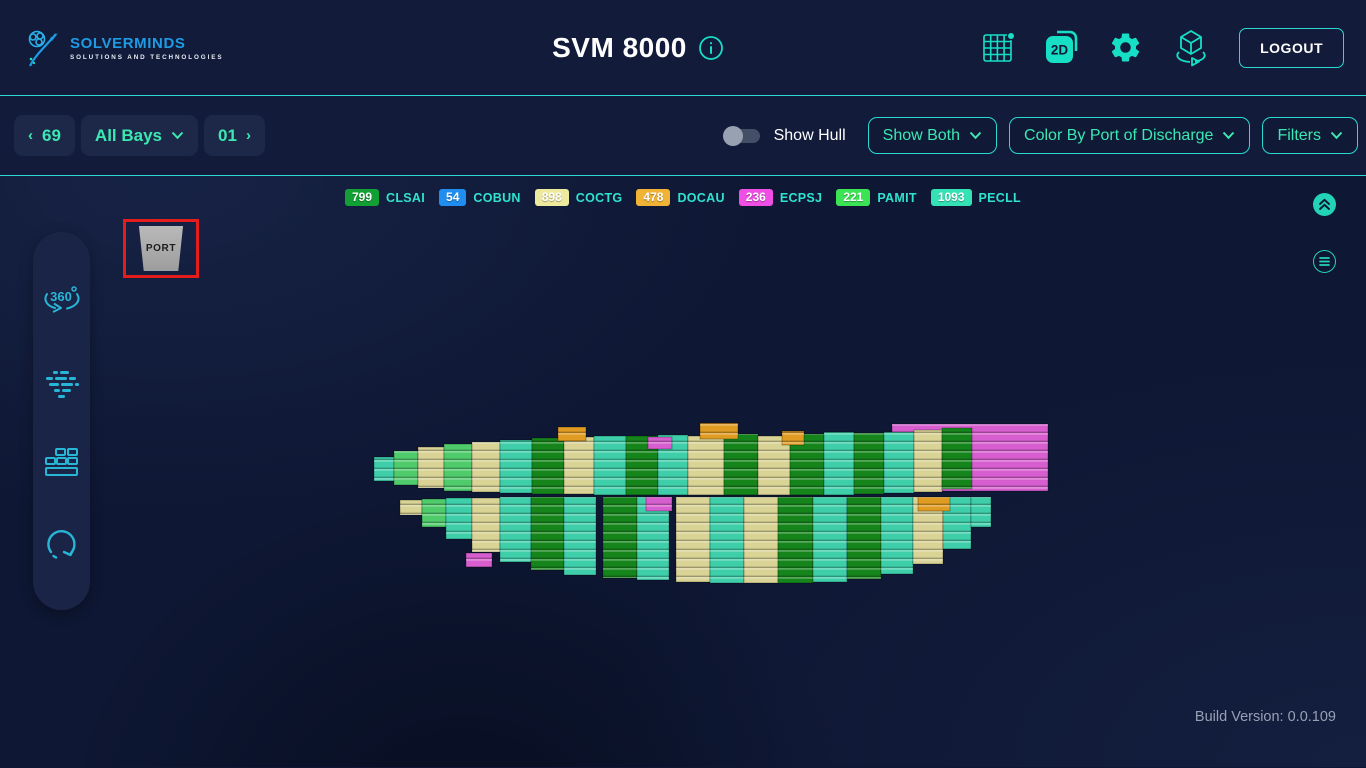 The height and width of the screenshot is (768, 1366). I want to click on 3d-cube-icon, so click(1191, 47).